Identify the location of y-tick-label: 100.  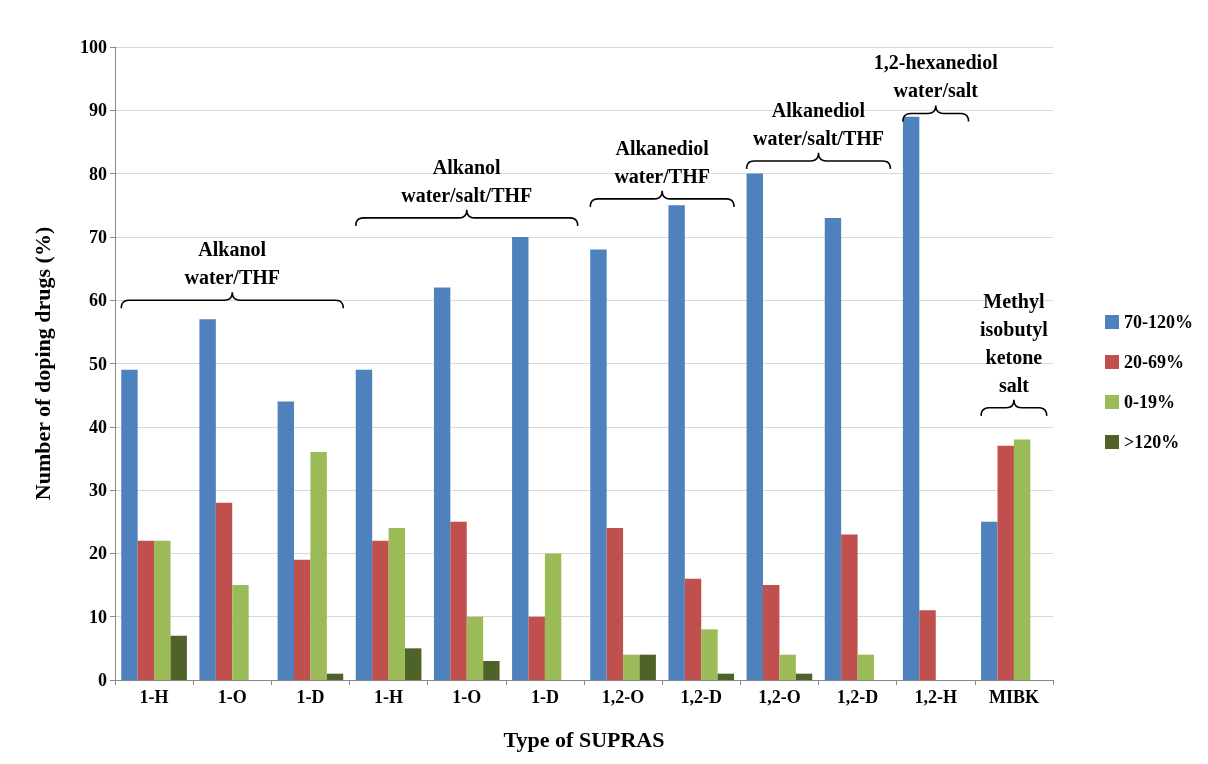
(93, 47).